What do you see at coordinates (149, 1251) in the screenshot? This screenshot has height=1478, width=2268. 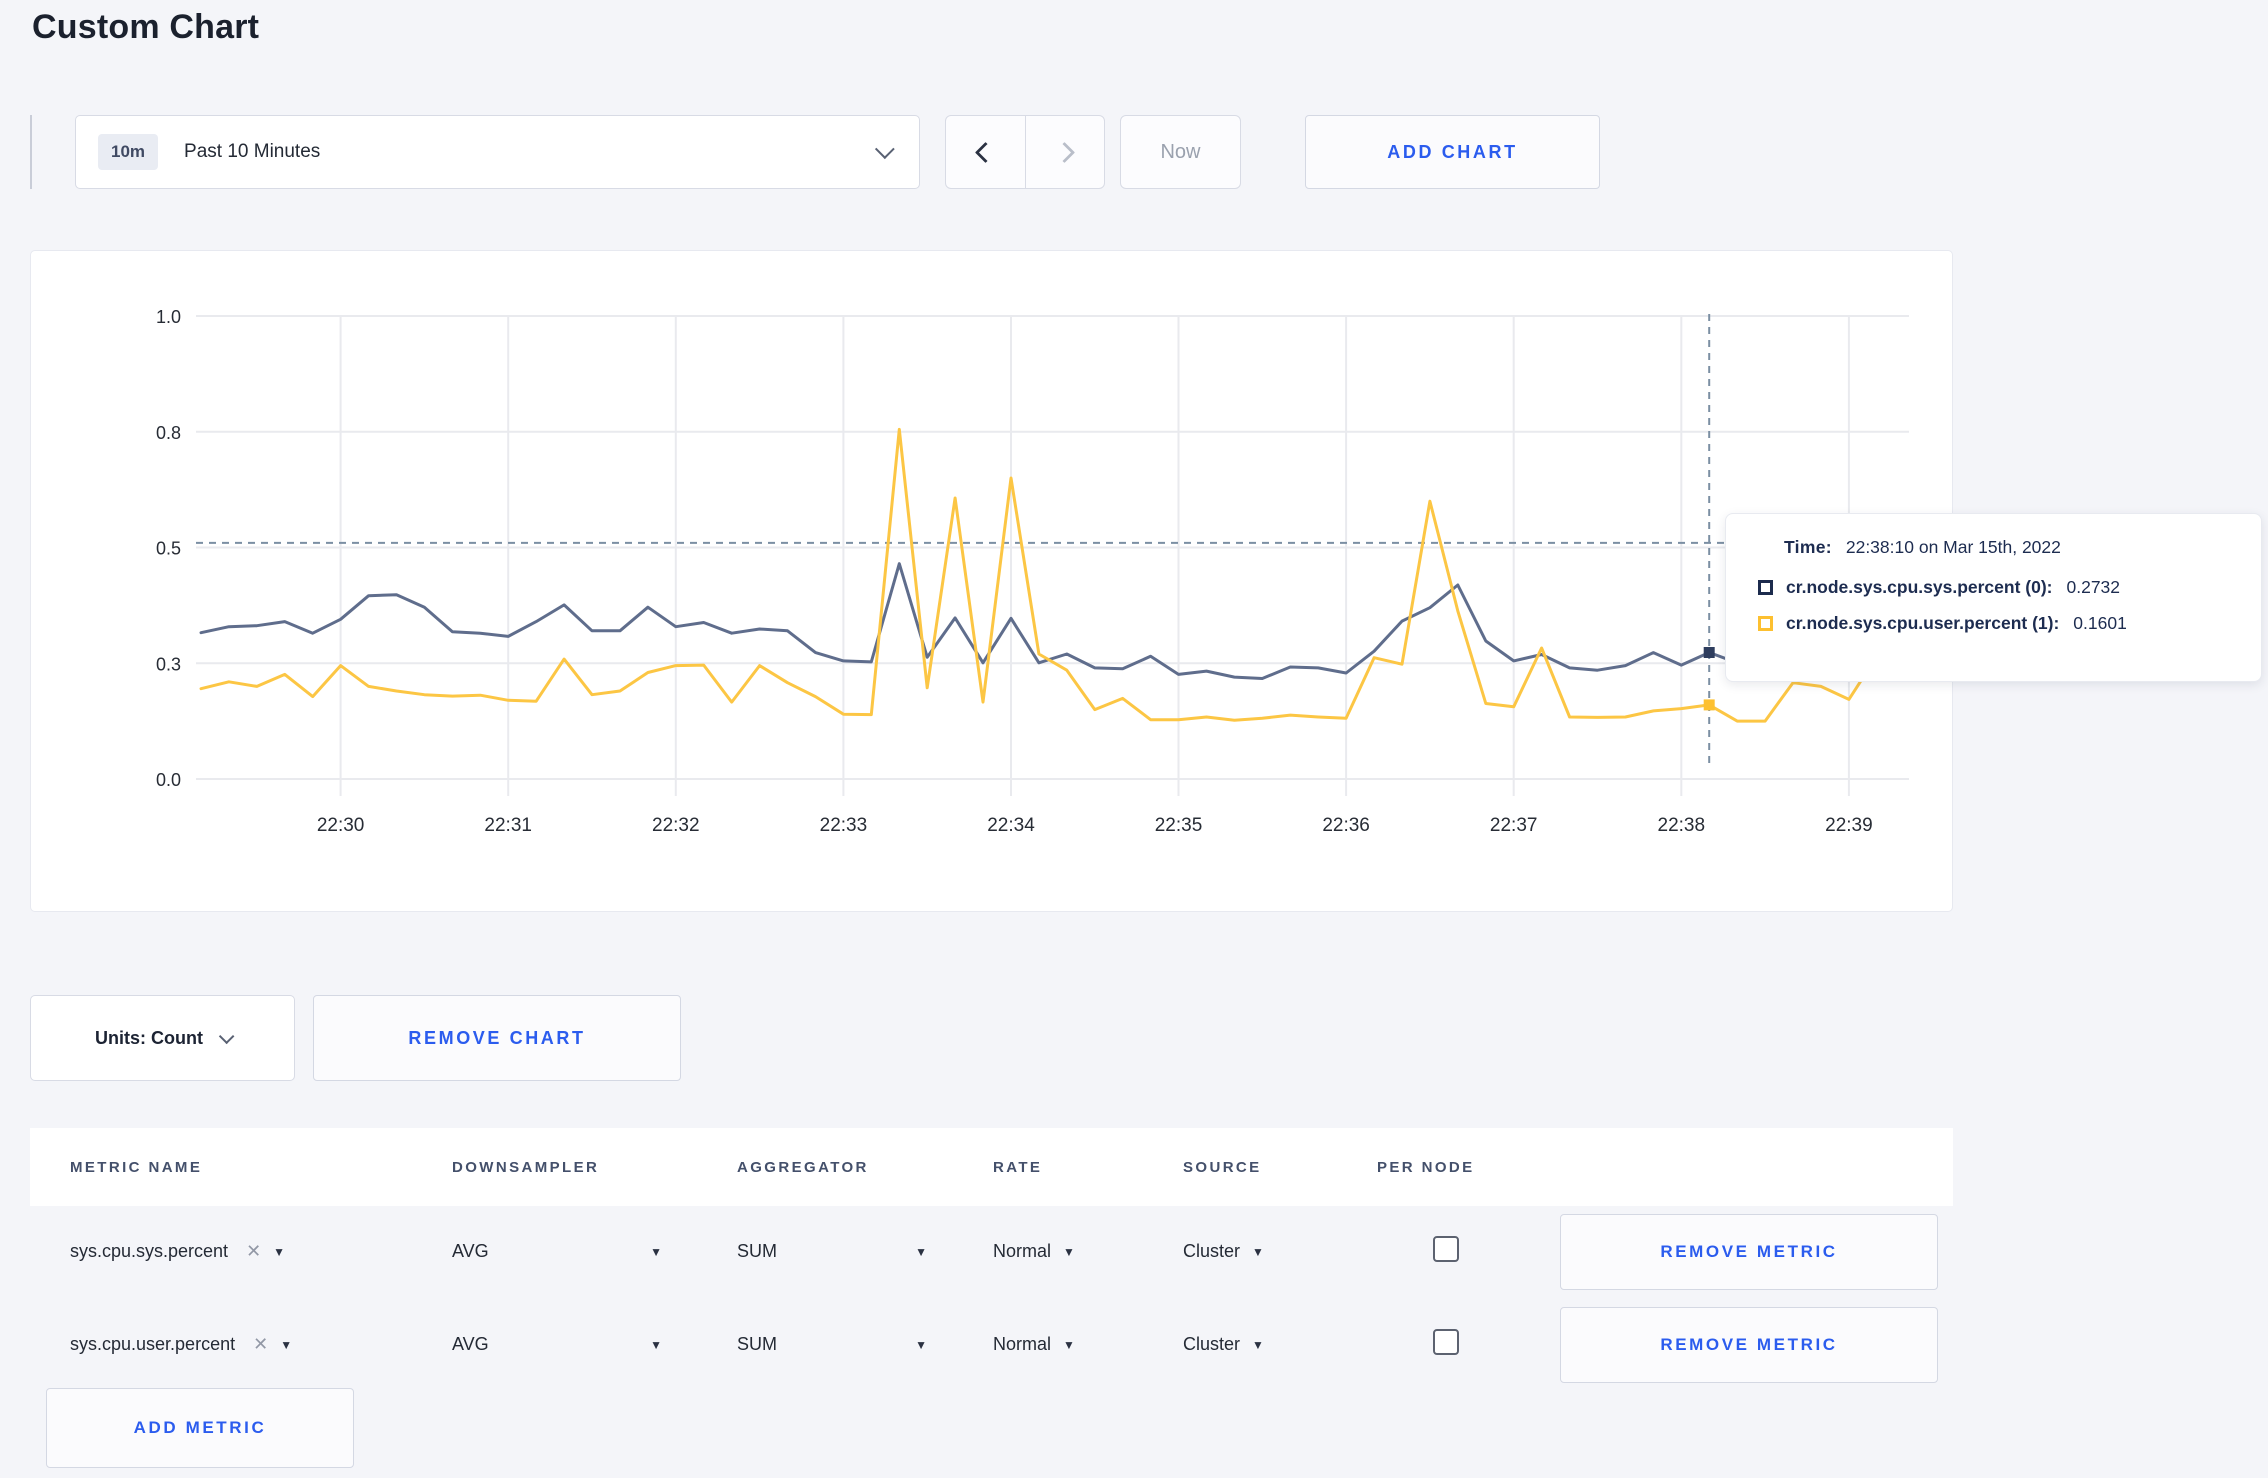 I see `metric-name-label: sys.cpu.sys.percent` at bounding box center [149, 1251].